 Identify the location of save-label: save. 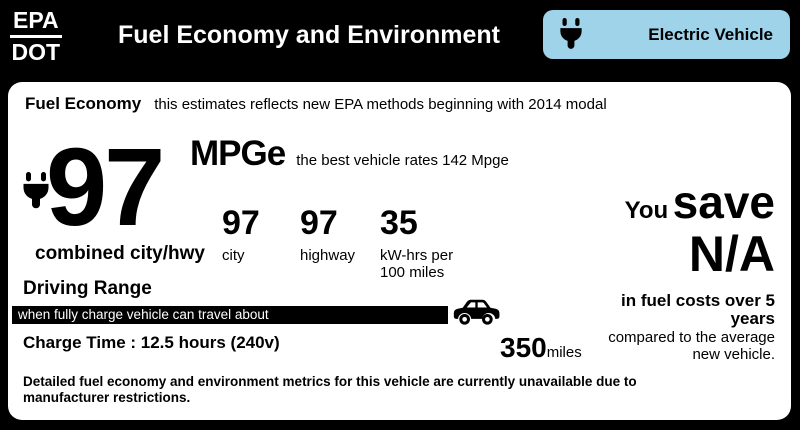
(723, 202).